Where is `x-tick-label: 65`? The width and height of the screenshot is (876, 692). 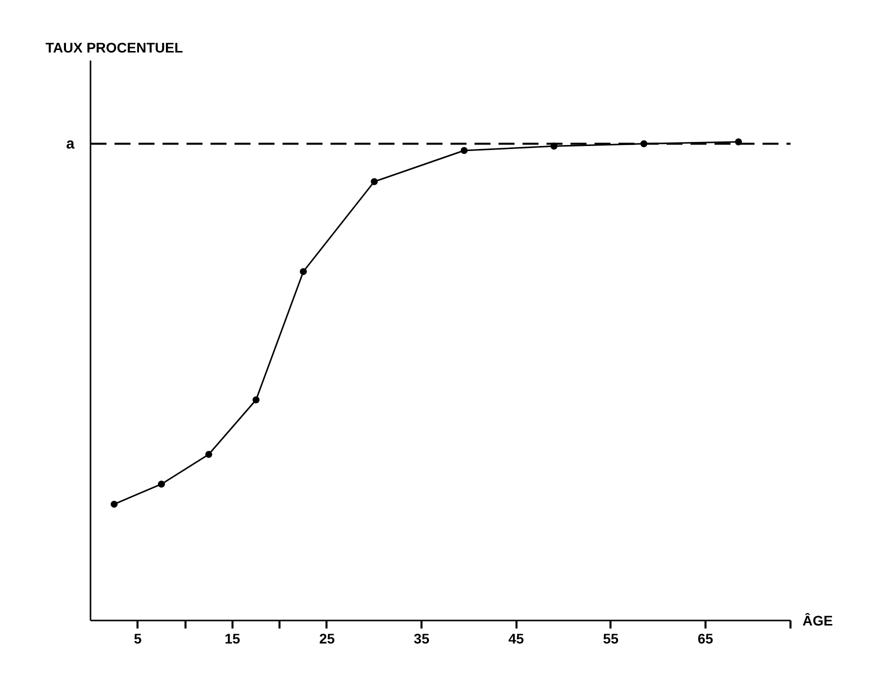 x-tick-label: 65 is located at coordinates (706, 638).